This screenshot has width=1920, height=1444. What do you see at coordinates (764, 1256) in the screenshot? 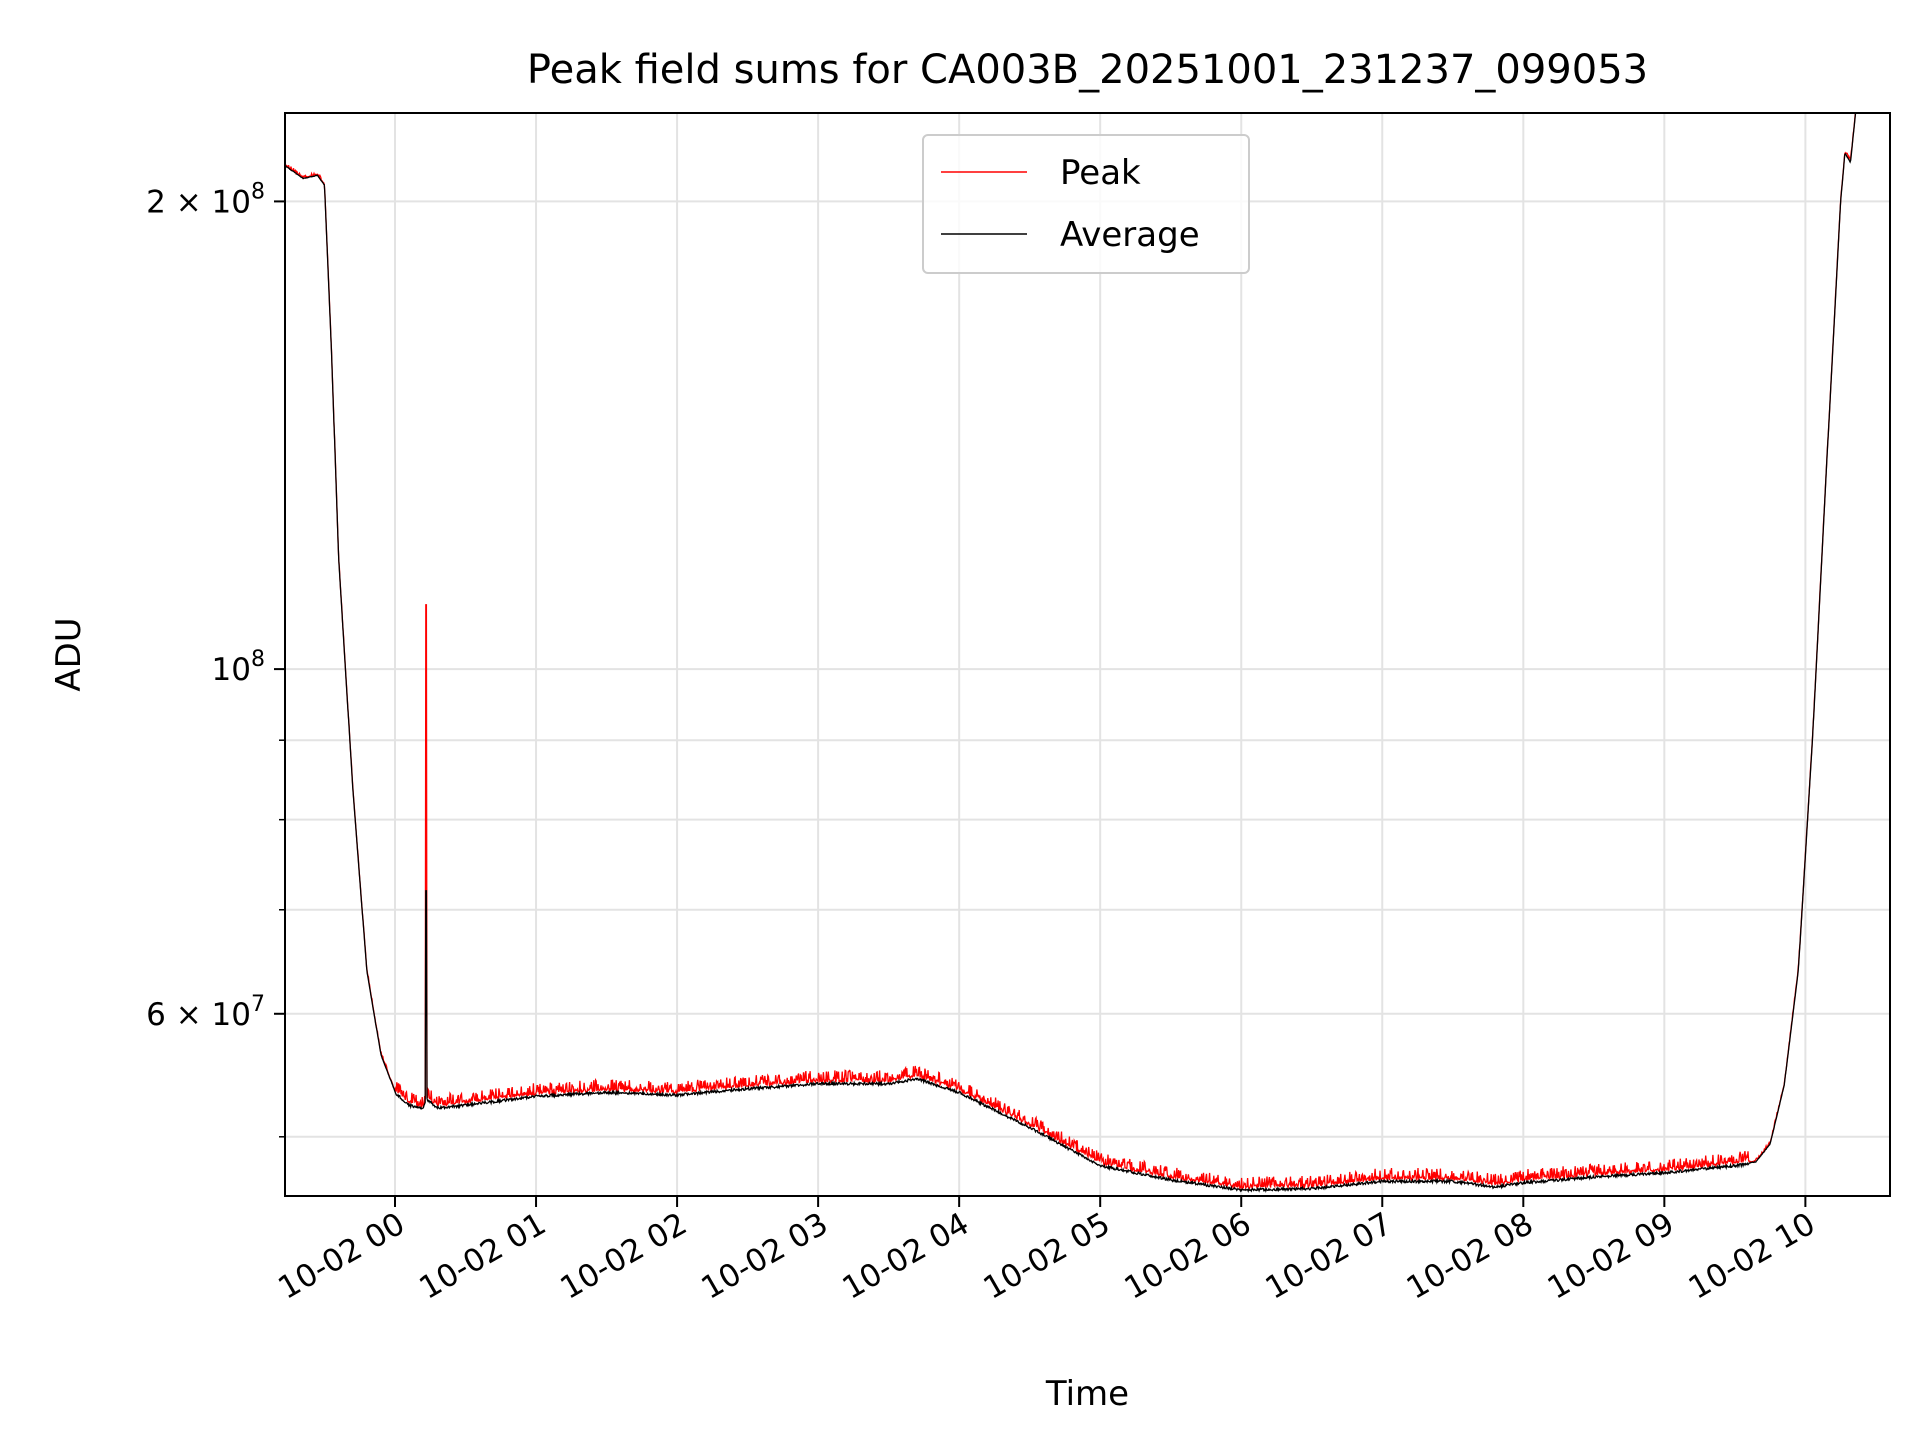
I see `x-tick-label: 10-02 03` at bounding box center [764, 1256].